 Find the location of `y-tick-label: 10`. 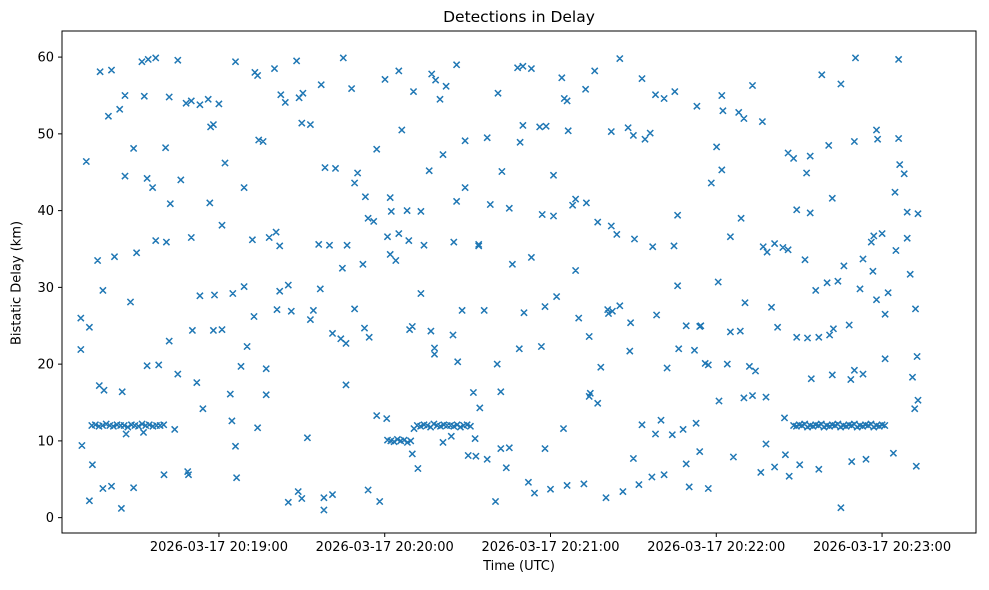

y-tick-label: 10 is located at coordinates (45, 441).